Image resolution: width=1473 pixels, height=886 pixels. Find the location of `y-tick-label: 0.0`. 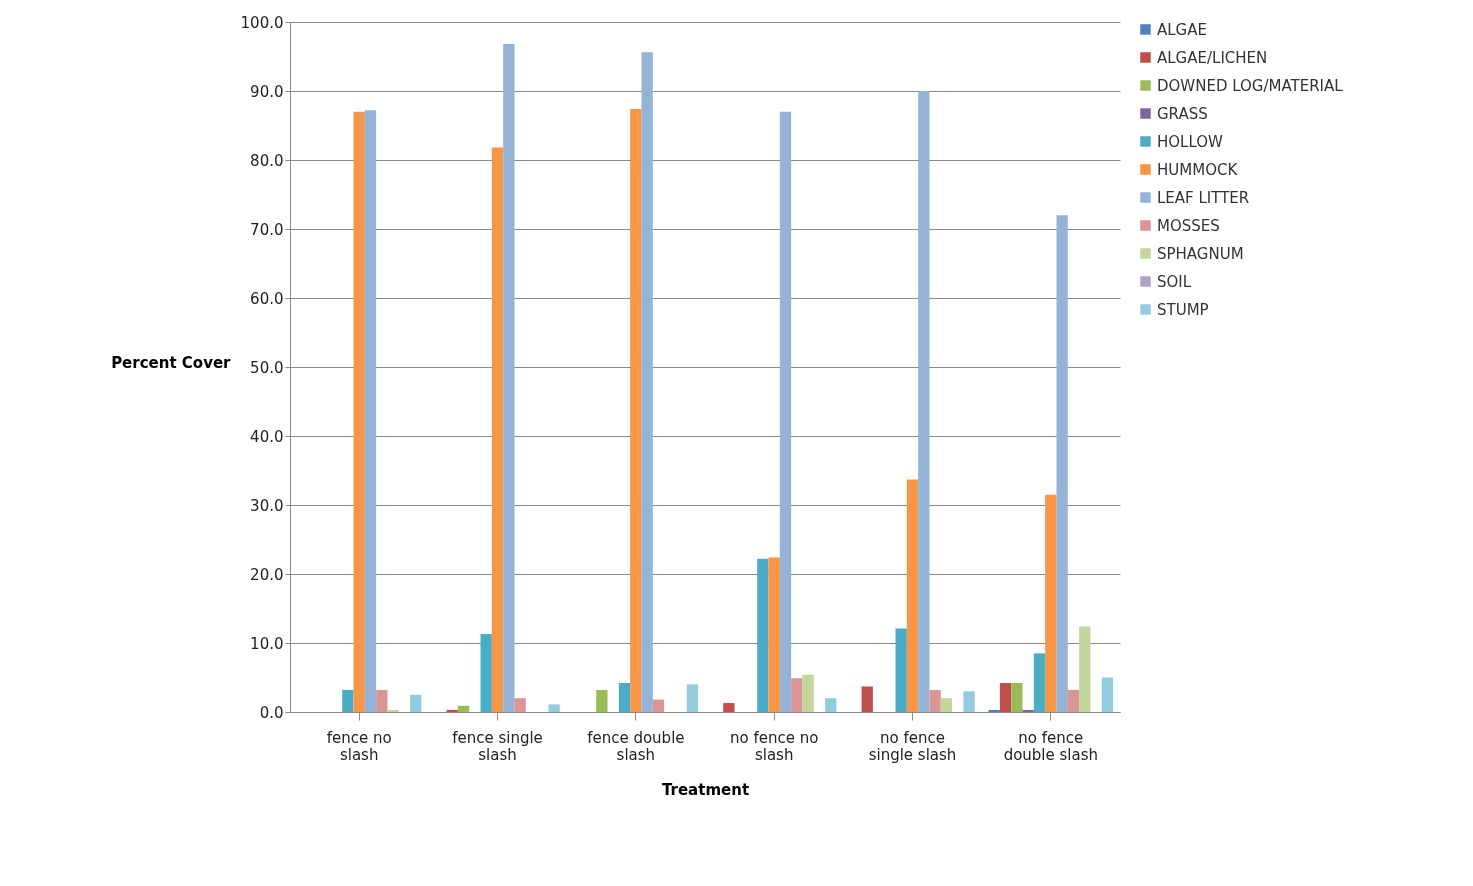

y-tick-label: 0.0 is located at coordinates (271, 712).